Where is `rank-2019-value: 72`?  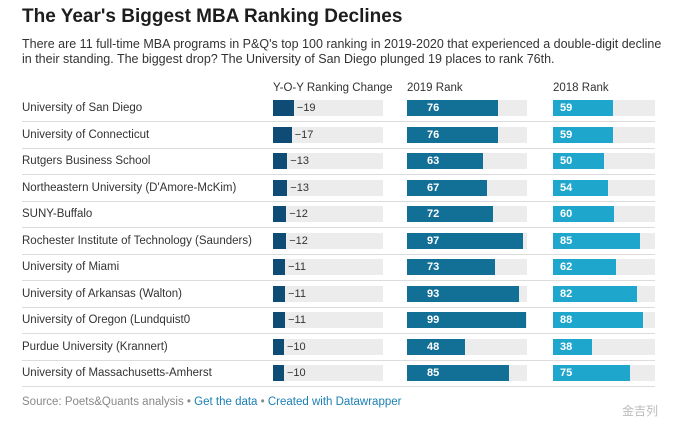
rank-2019-value: 72 is located at coordinates (433, 214).